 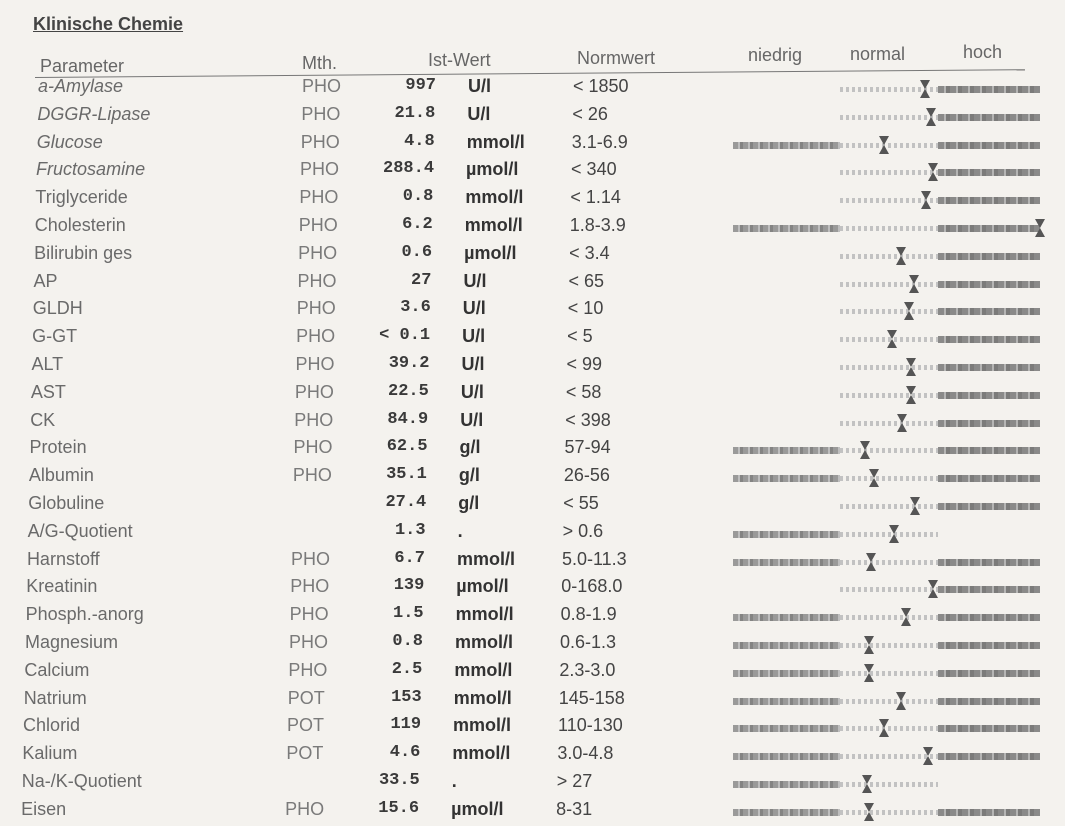 What do you see at coordinates (469, 475) in the screenshot?
I see `value-unit: g/l` at bounding box center [469, 475].